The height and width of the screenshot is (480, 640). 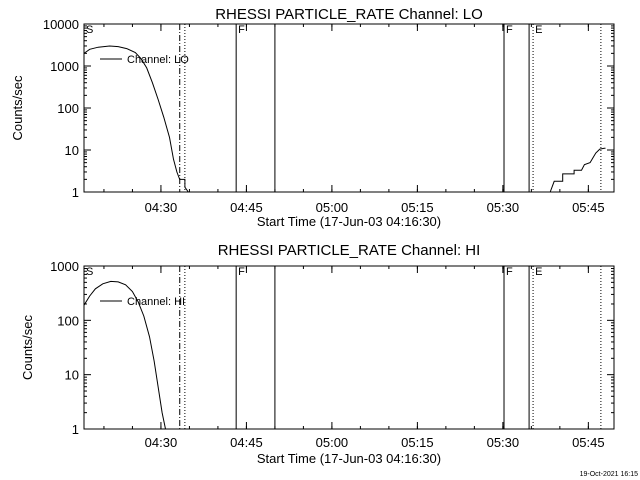 What do you see at coordinates (609, 474) in the screenshot?
I see `footer-timestamp: 19-Oct-2021 16:15` at bounding box center [609, 474].